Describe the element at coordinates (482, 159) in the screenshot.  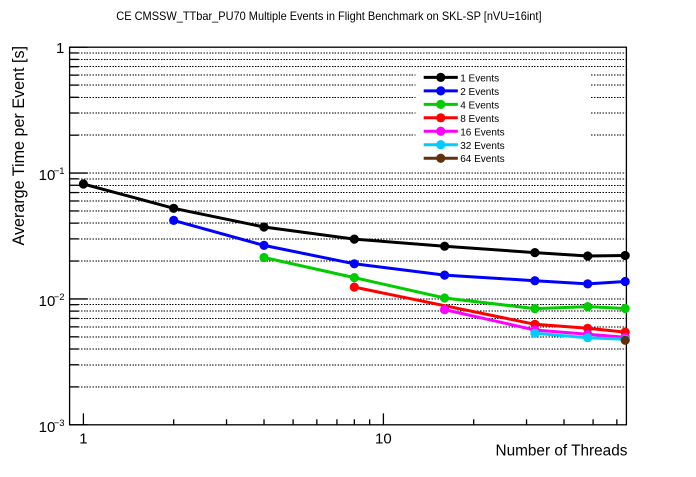
I see `svg-text: 64 Events` at that location.